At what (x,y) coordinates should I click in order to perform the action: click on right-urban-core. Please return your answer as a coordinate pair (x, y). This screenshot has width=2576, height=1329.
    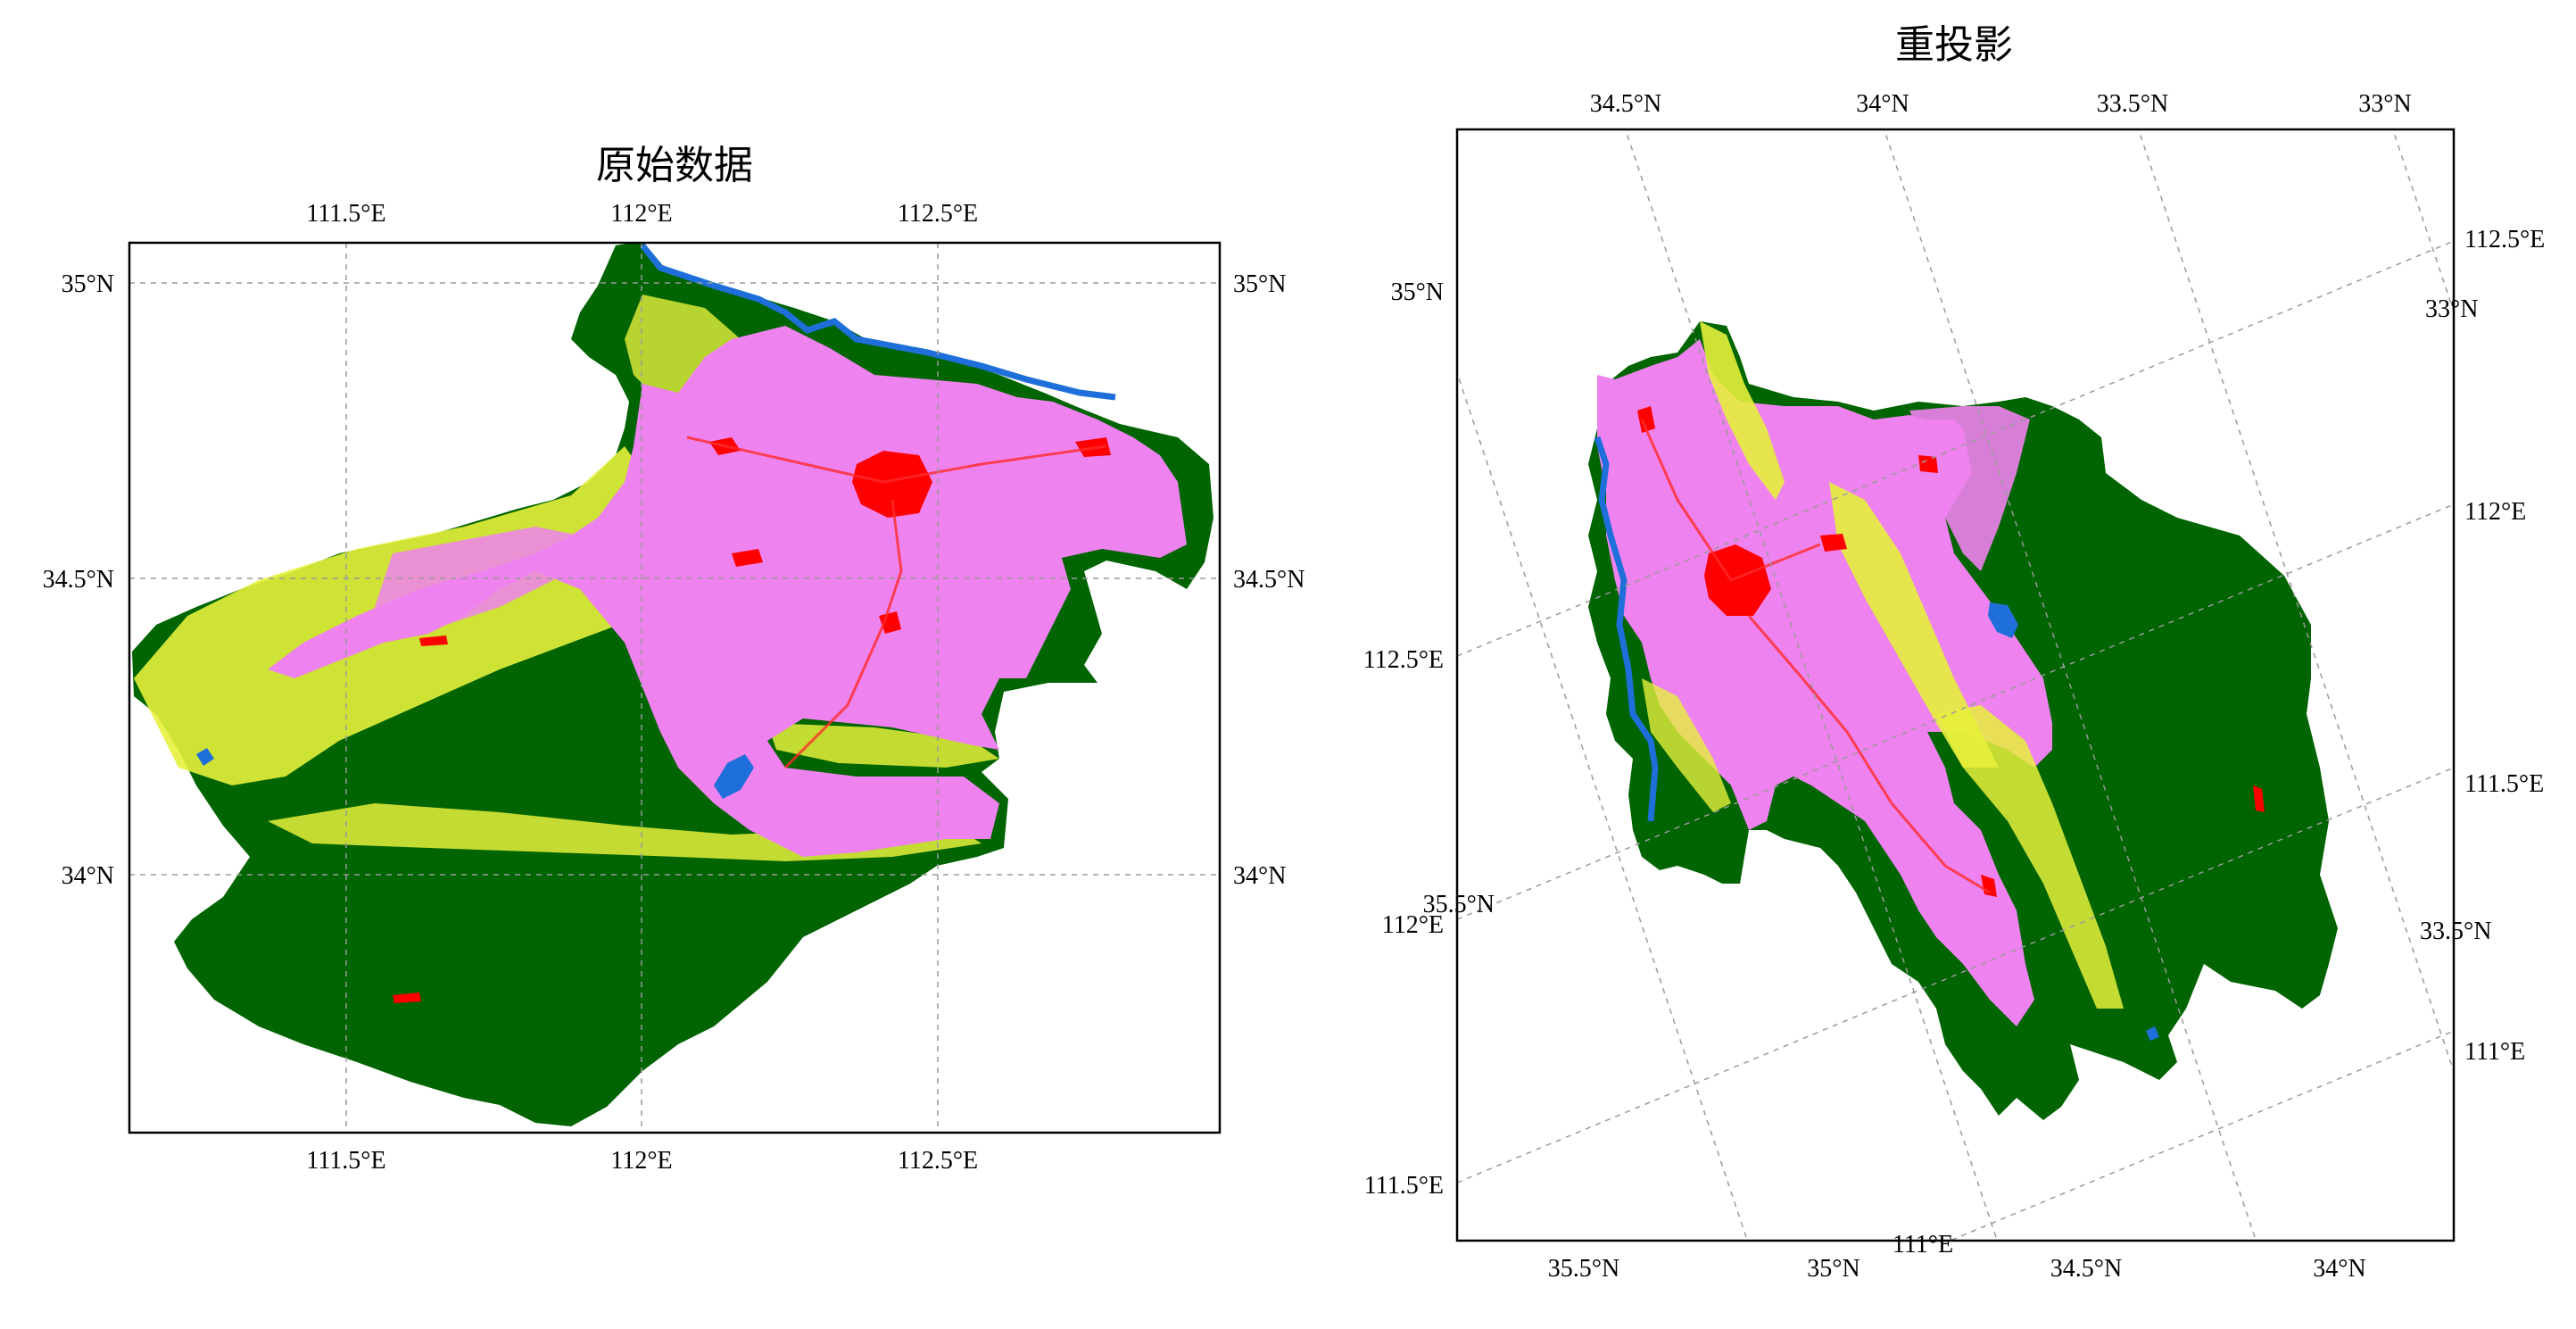
    Looking at the image, I should click on (1737, 580).